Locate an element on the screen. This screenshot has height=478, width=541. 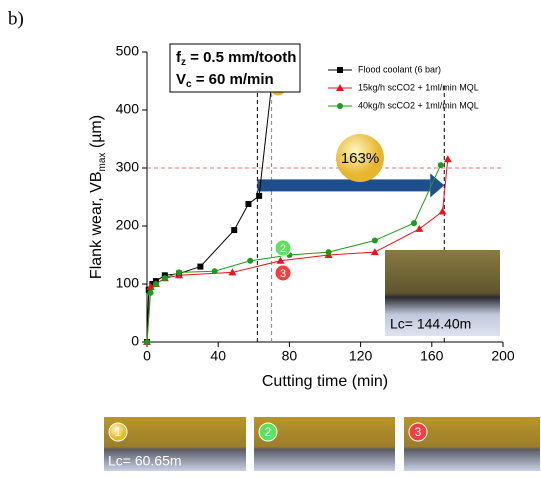
y-tick-label: 200 is located at coordinates (128, 225).